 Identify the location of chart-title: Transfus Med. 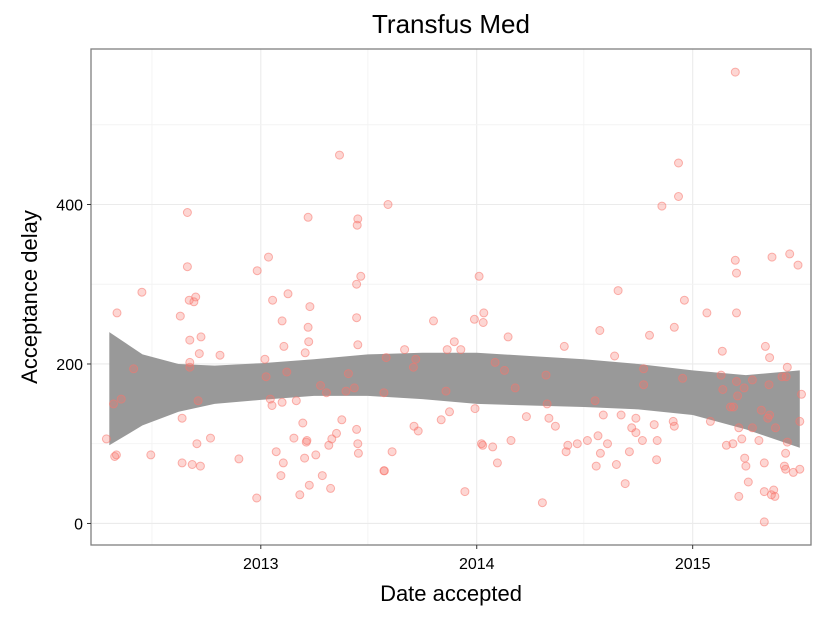
(451, 24).